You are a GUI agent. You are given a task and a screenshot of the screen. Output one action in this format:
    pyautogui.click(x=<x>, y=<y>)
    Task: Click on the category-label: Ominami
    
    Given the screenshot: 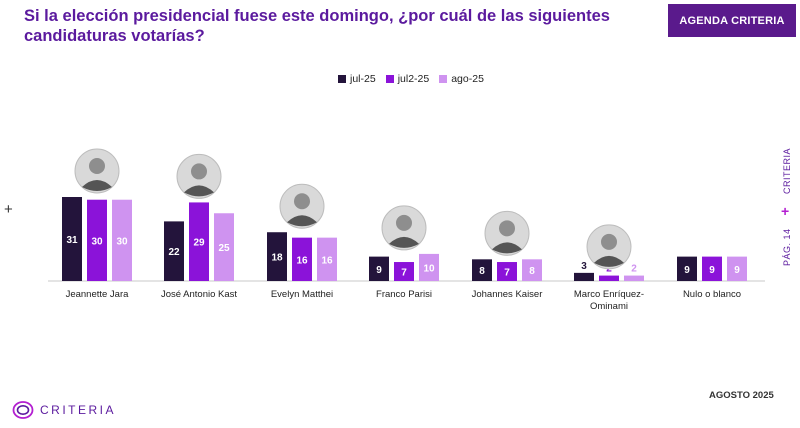 What is the action you would take?
    pyautogui.click(x=609, y=306)
    